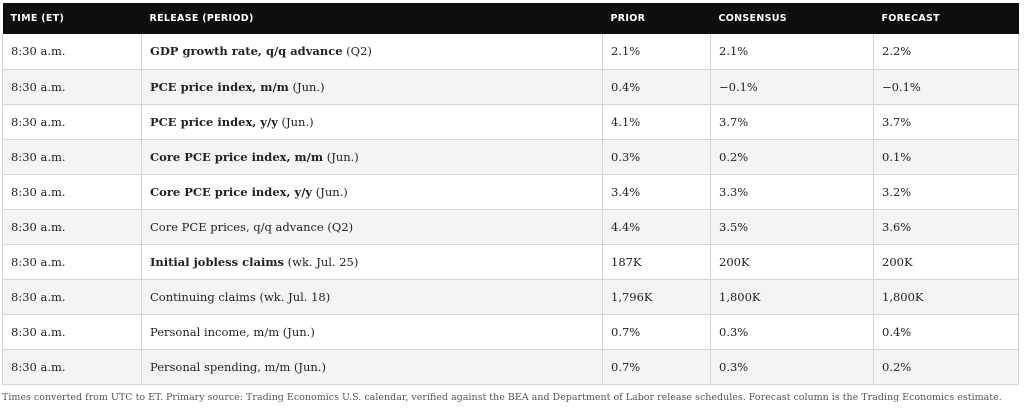 The width and height of the screenshot is (1024, 415). Describe the element at coordinates (792, 87) in the screenshot. I see `cell-consensus: −0.1%` at that location.